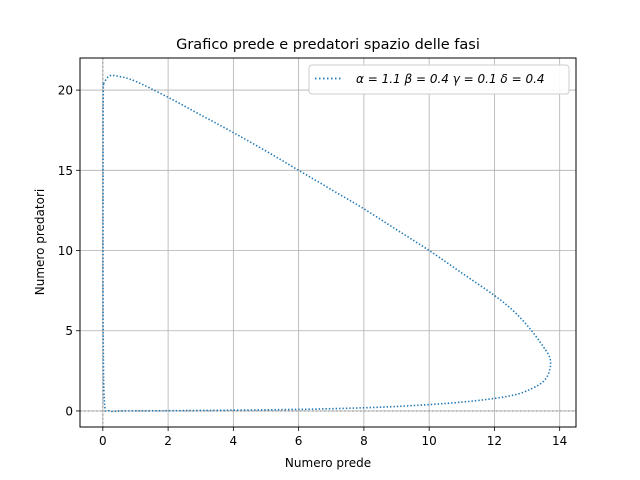  I want to click on x-tick-label: 8, so click(364, 441).